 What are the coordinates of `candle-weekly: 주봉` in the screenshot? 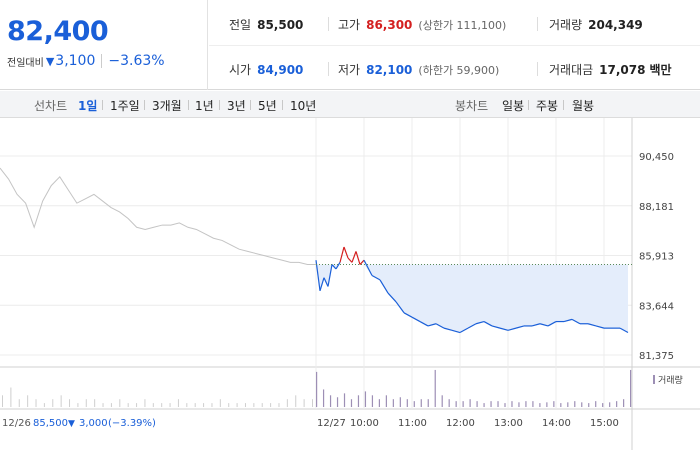 It's located at (547, 106).